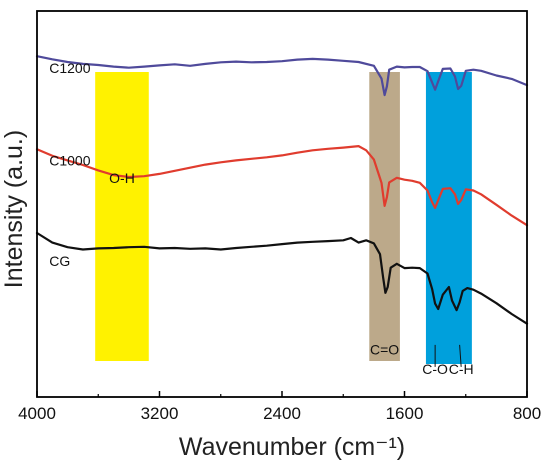 The height and width of the screenshot is (470, 550). I want to click on series-labels: C1200 C1000 CG, so click(69, 164).